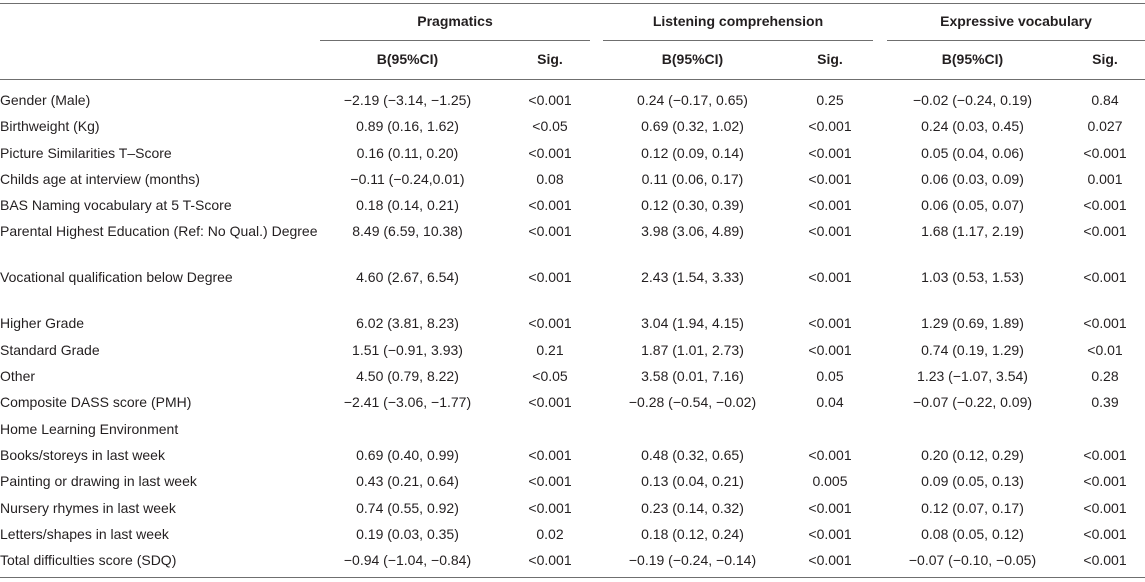 The height and width of the screenshot is (582, 1145). Describe the element at coordinates (407, 349) in the screenshot. I see `cell-pragmatics-b: 1.51 (−0.91, 3.93)` at that location.